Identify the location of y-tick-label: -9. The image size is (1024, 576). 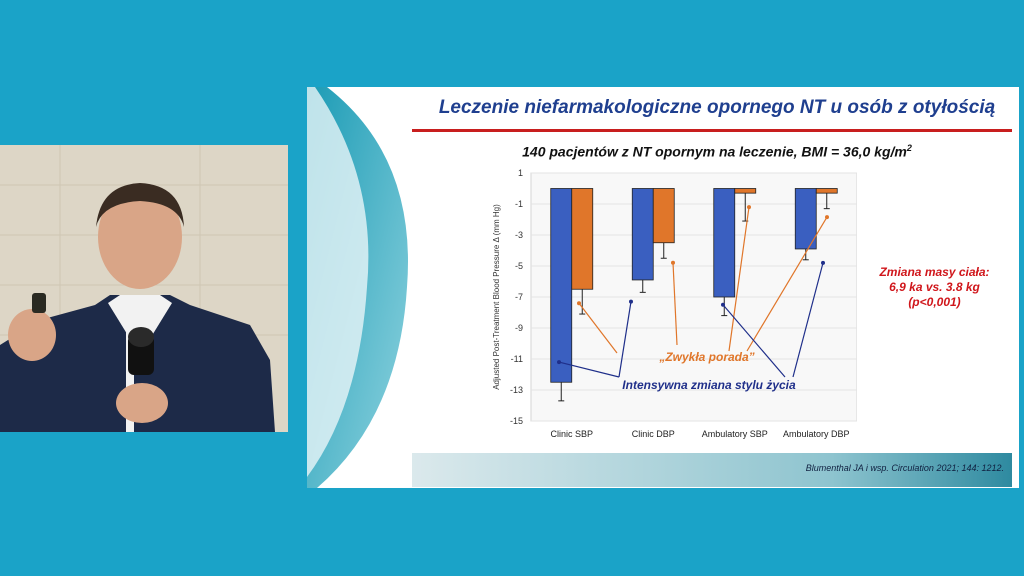
(519, 328).